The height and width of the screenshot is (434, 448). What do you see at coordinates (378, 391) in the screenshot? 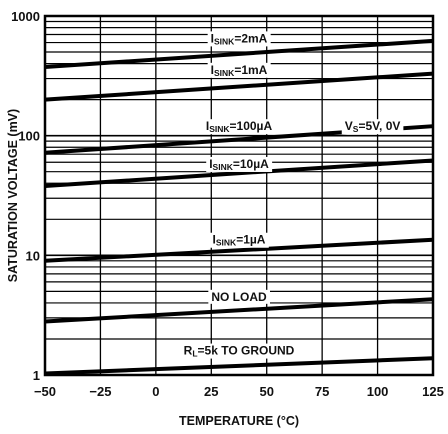
I see `x-tick-label: 100` at bounding box center [378, 391].